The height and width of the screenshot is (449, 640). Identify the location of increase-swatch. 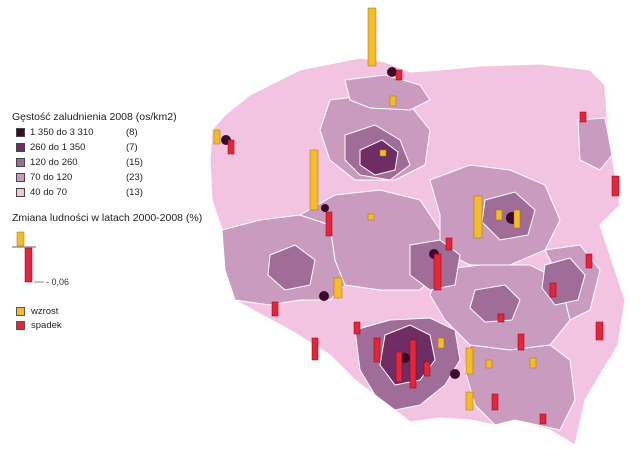
(20, 311).